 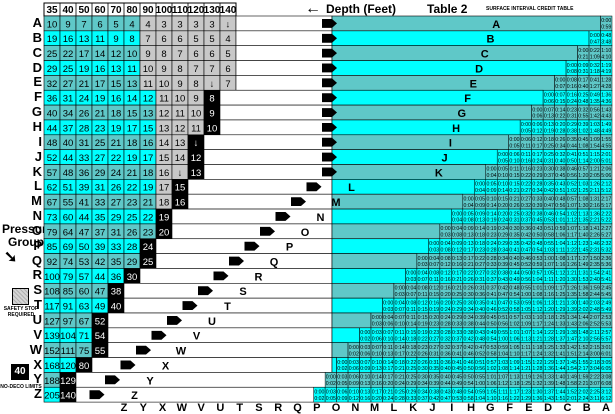 What do you see at coordinates (423, 339) in the screenshot?
I see `credit-to-V-5: 0:22` at bounding box center [423, 339].